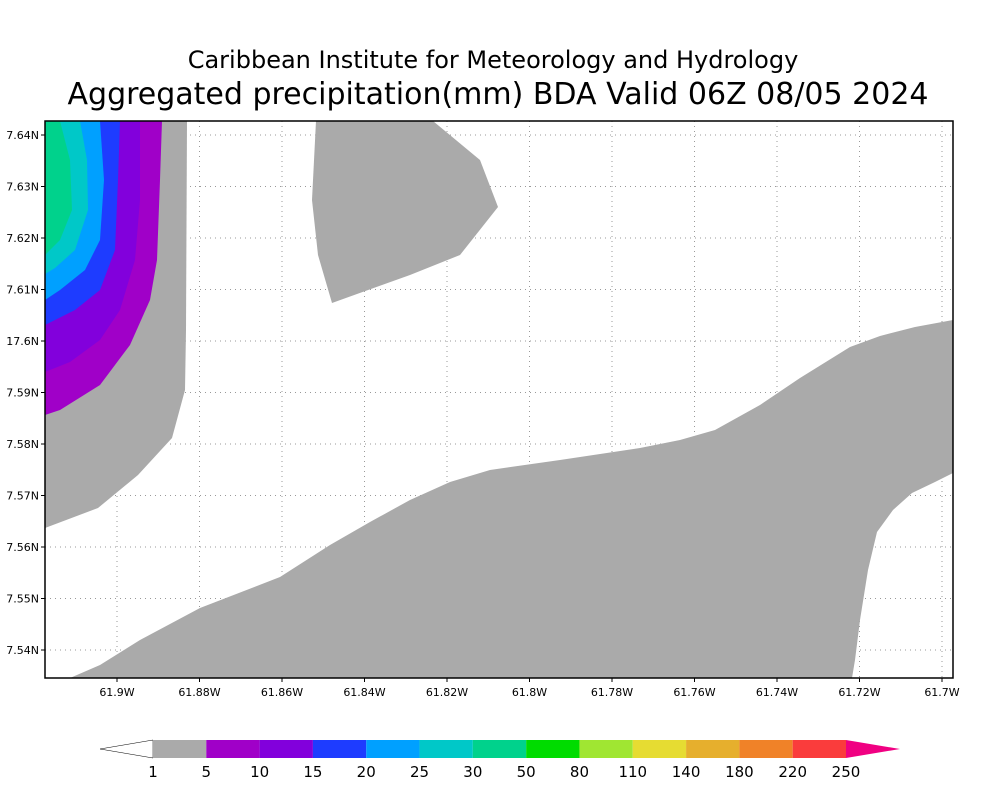  Describe the element at coordinates (447, 692) in the screenshot. I see `lon-tick-label: 61.82W` at that location.